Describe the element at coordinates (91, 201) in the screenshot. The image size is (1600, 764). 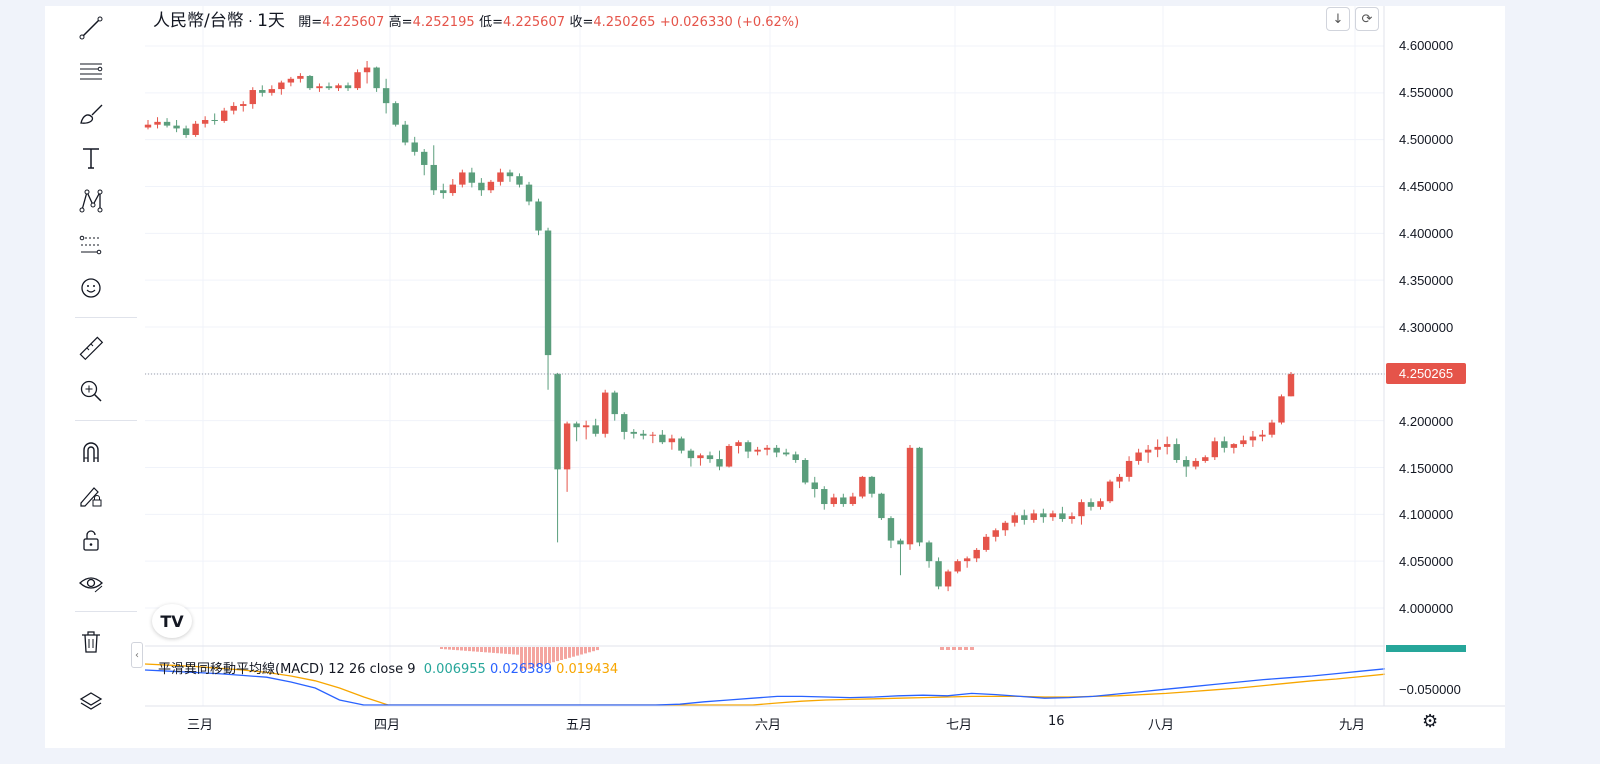
I see `pattern-icon` at that location.